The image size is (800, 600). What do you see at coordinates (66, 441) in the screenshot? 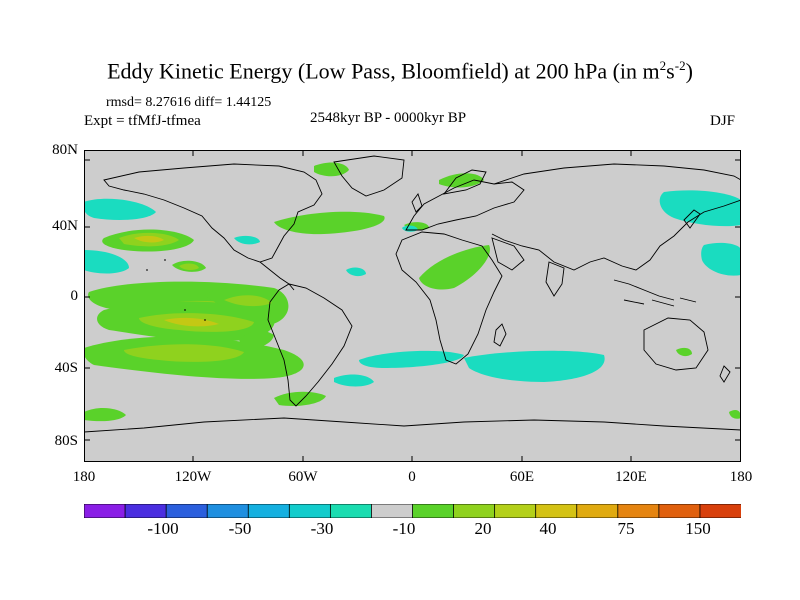
I see `y-tick-label: 80S` at bounding box center [66, 441].